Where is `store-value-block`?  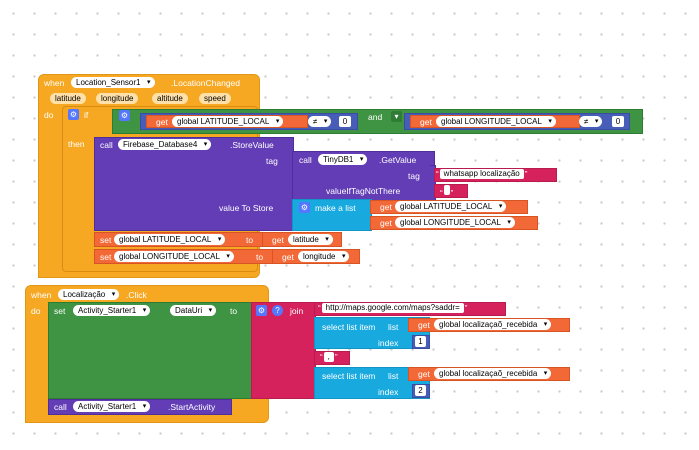
store-value-block is located at coordinates (194, 184).